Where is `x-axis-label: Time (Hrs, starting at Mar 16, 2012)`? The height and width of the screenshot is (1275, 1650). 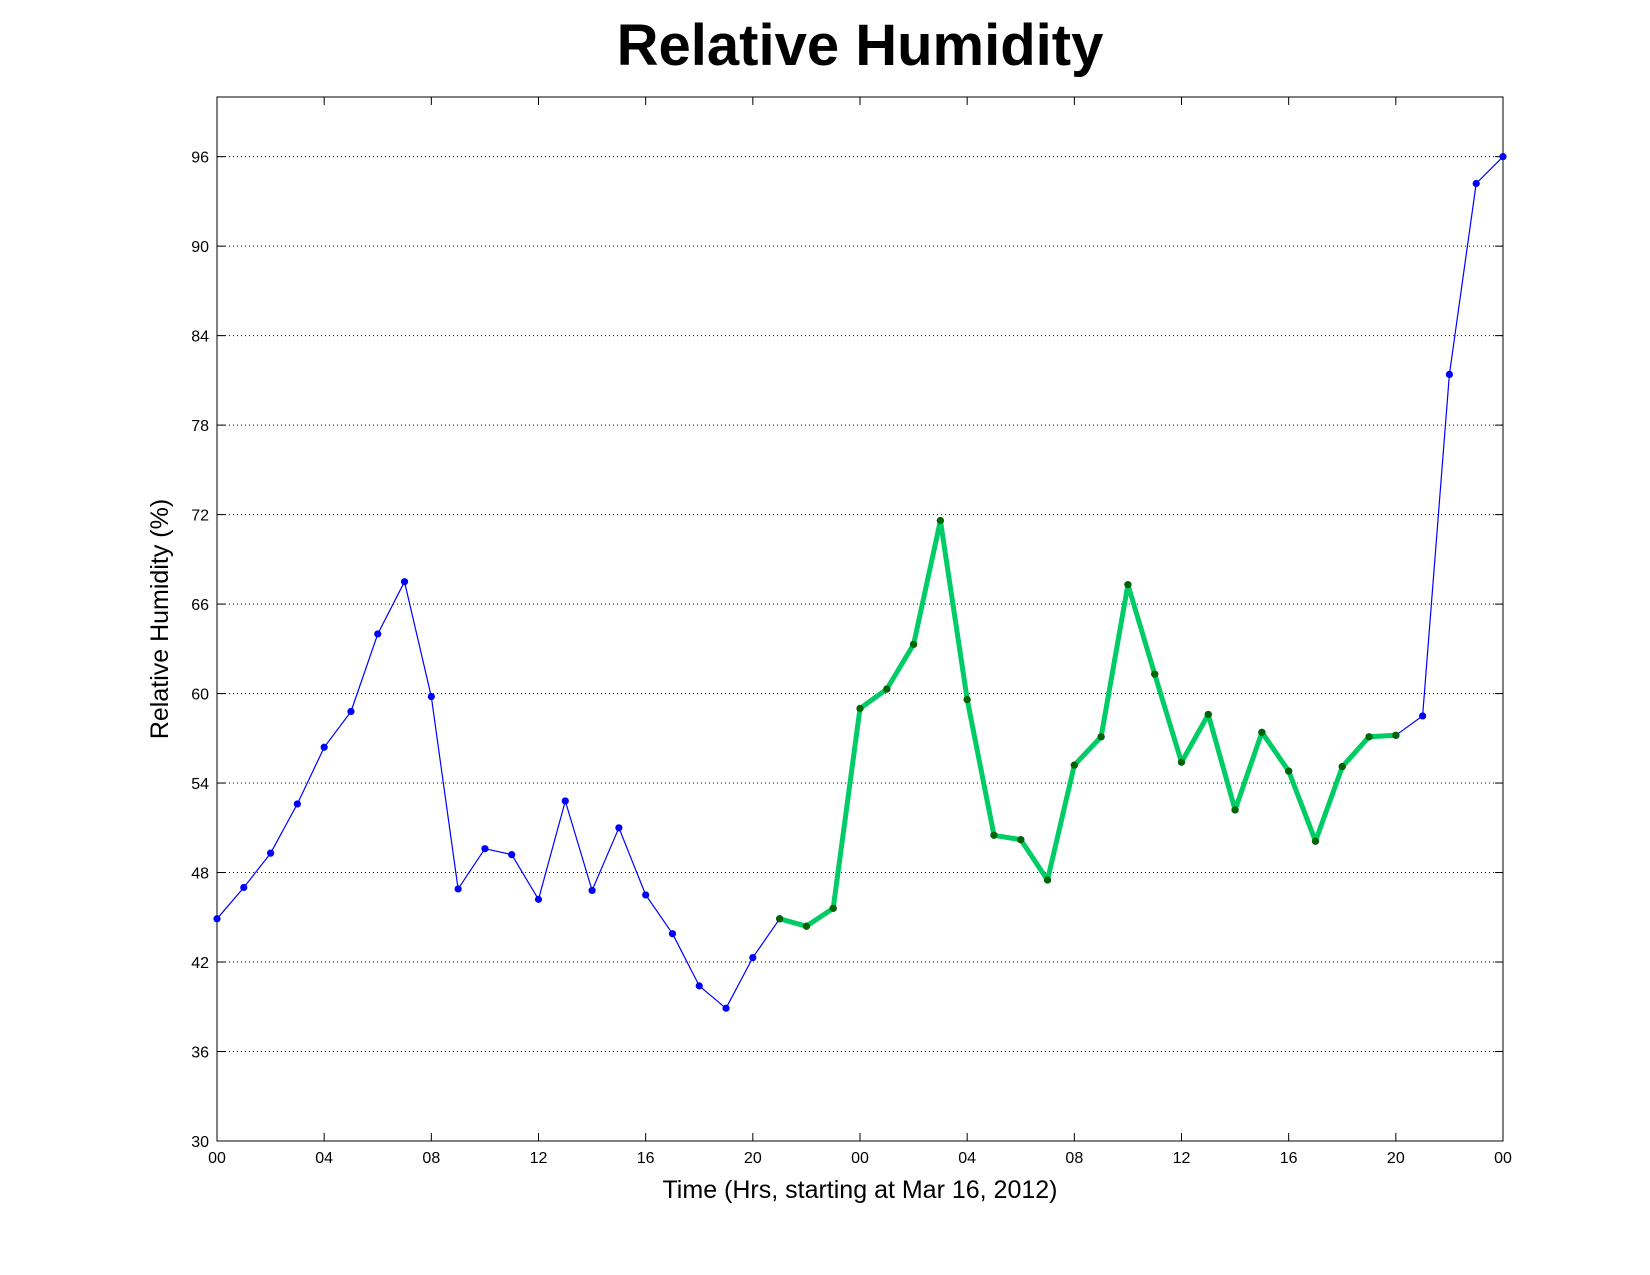 x-axis-label: Time (Hrs, starting at Mar 16, 2012) is located at coordinates (859, 1190).